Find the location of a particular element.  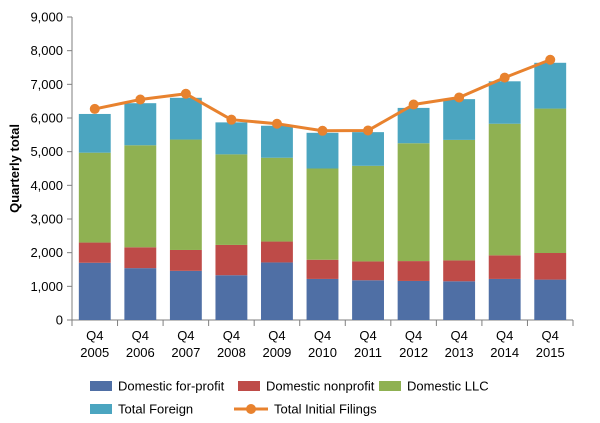

legend-label-total-foreign: Total Foreign is located at coordinates (155, 409).